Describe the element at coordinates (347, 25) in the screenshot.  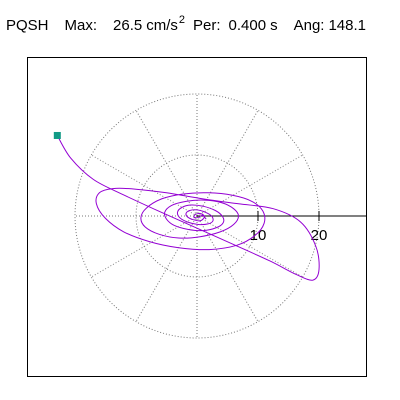
I see `ang-value: 148.1` at that location.